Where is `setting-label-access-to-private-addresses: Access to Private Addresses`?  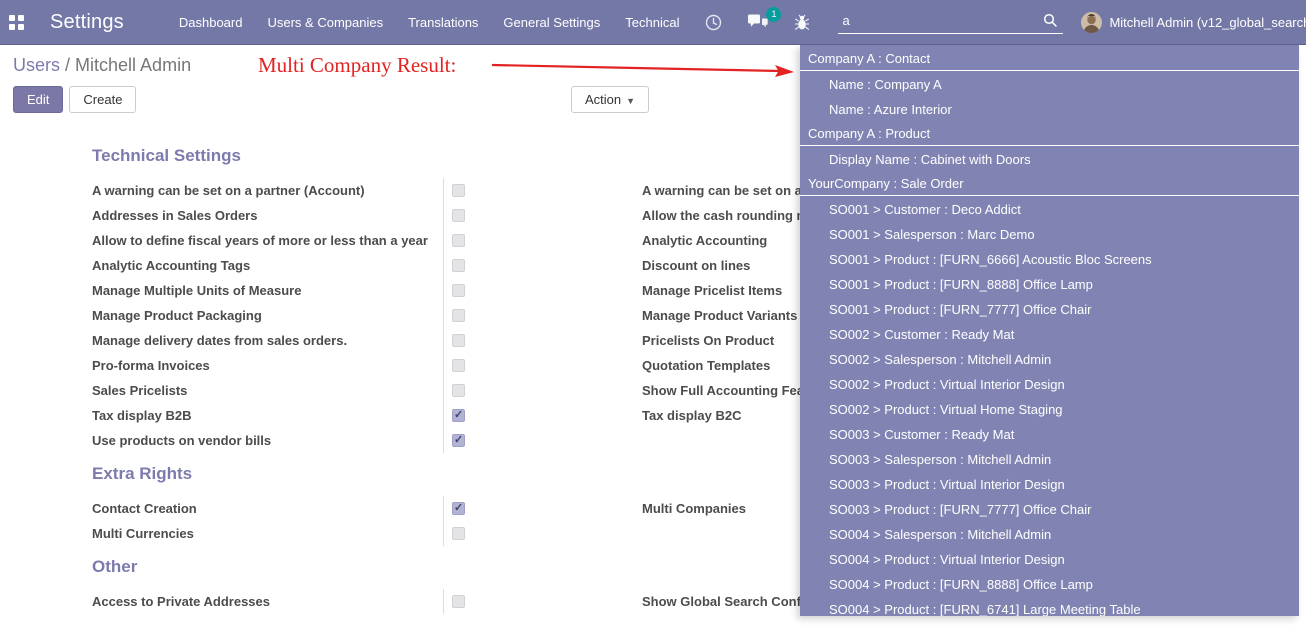
setting-label-access-to-private-addresses: Access to Private Addresses is located at coordinates (181, 601).